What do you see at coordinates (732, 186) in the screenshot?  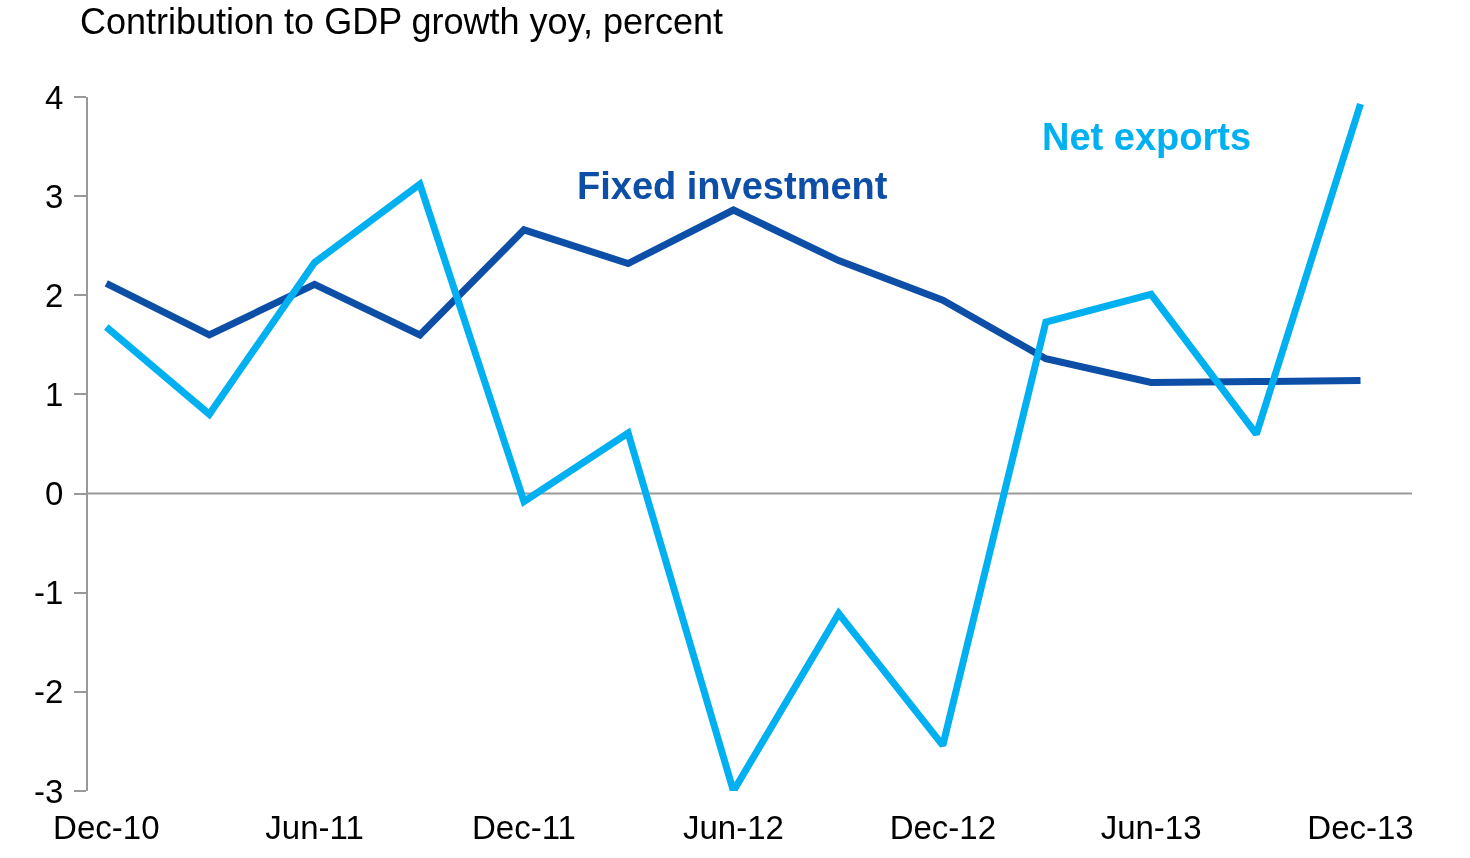 I see `series-label: Fixed investment` at bounding box center [732, 186].